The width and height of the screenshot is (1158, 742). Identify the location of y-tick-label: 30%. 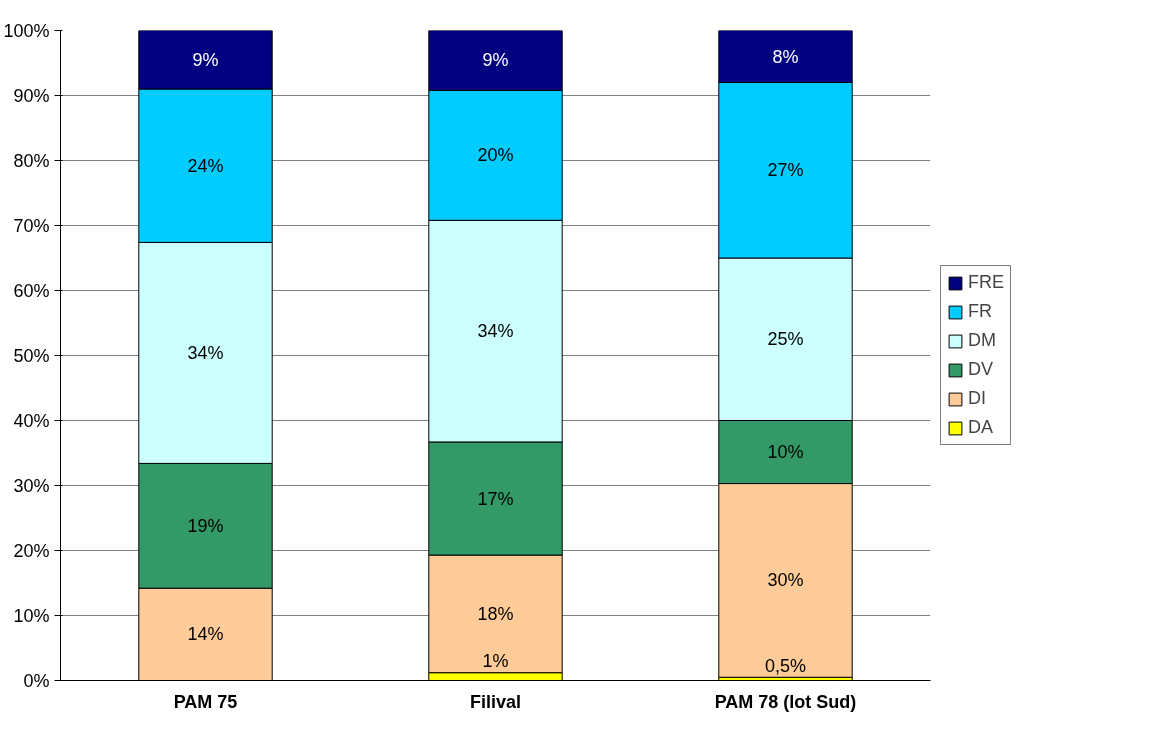
(31, 485).